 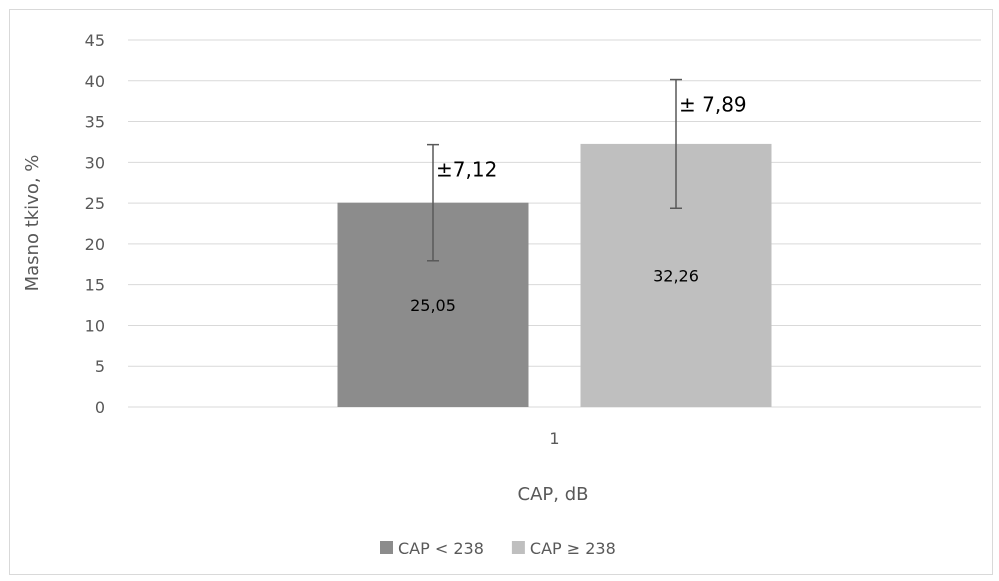 What do you see at coordinates (100, 407) in the screenshot?
I see `y-tick-label: 0` at bounding box center [100, 407].